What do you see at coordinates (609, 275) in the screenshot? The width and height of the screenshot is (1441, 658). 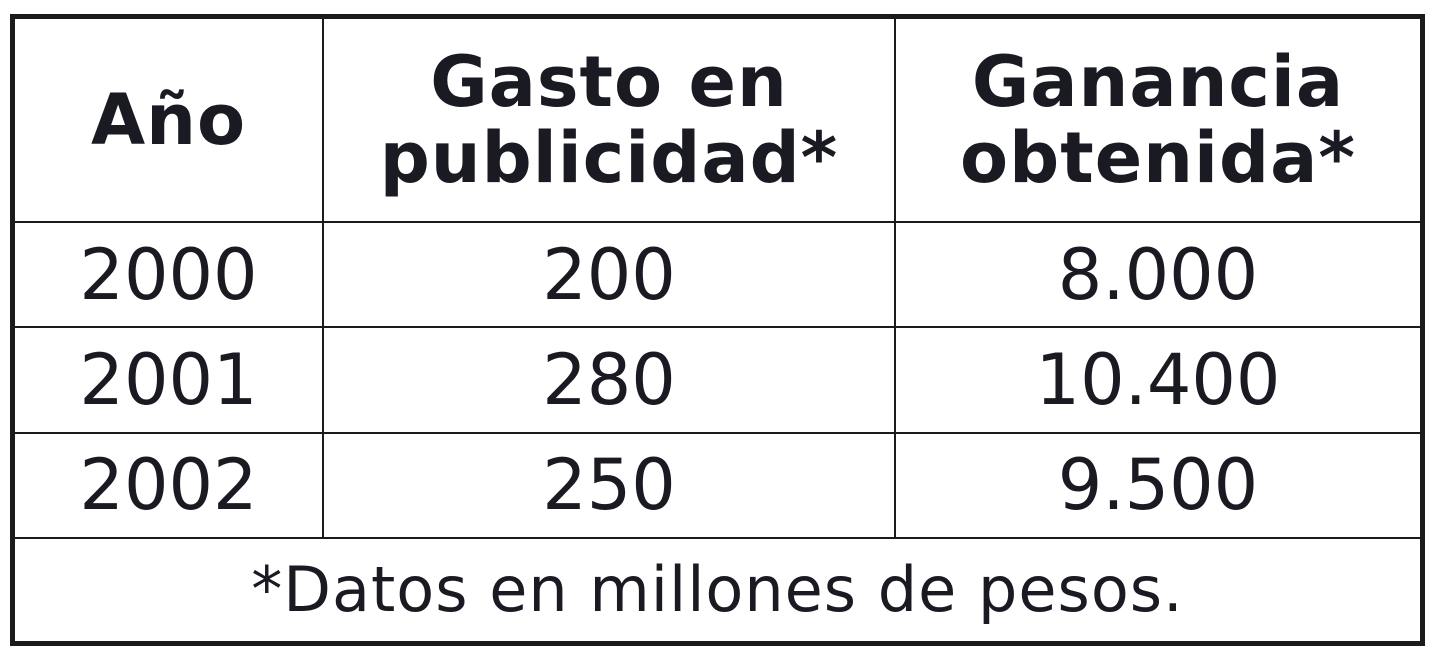 I see `cell-advertising-spend: 200` at bounding box center [609, 275].